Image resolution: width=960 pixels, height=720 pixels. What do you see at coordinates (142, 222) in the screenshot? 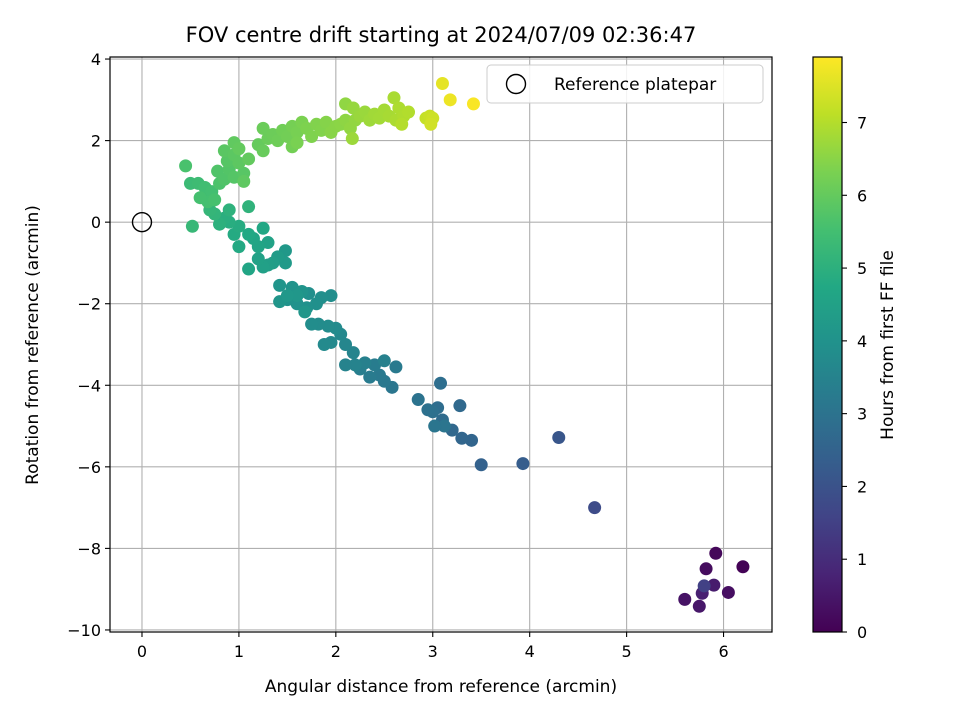
I see `reference-point` at bounding box center [142, 222].